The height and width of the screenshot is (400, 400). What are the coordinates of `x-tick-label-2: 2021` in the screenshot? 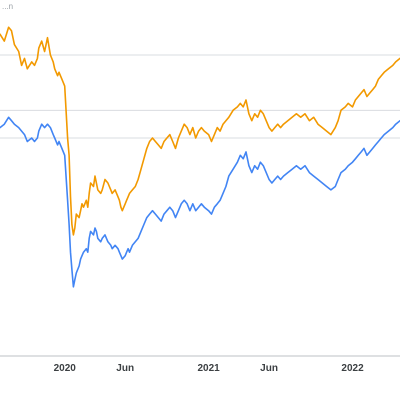 It's located at (209, 368).